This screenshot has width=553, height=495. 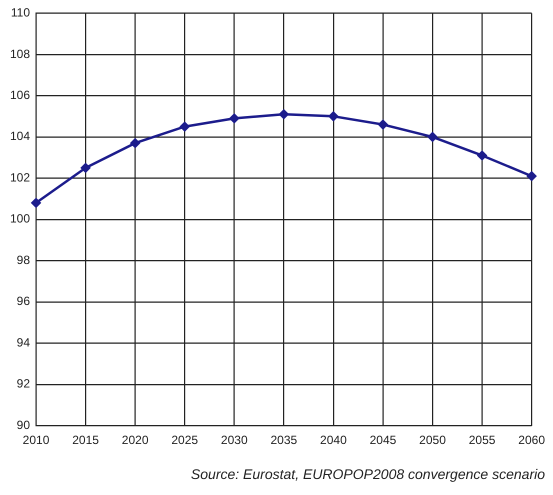 I want to click on x-tick-label: 2055, so click(x=482, y=440).